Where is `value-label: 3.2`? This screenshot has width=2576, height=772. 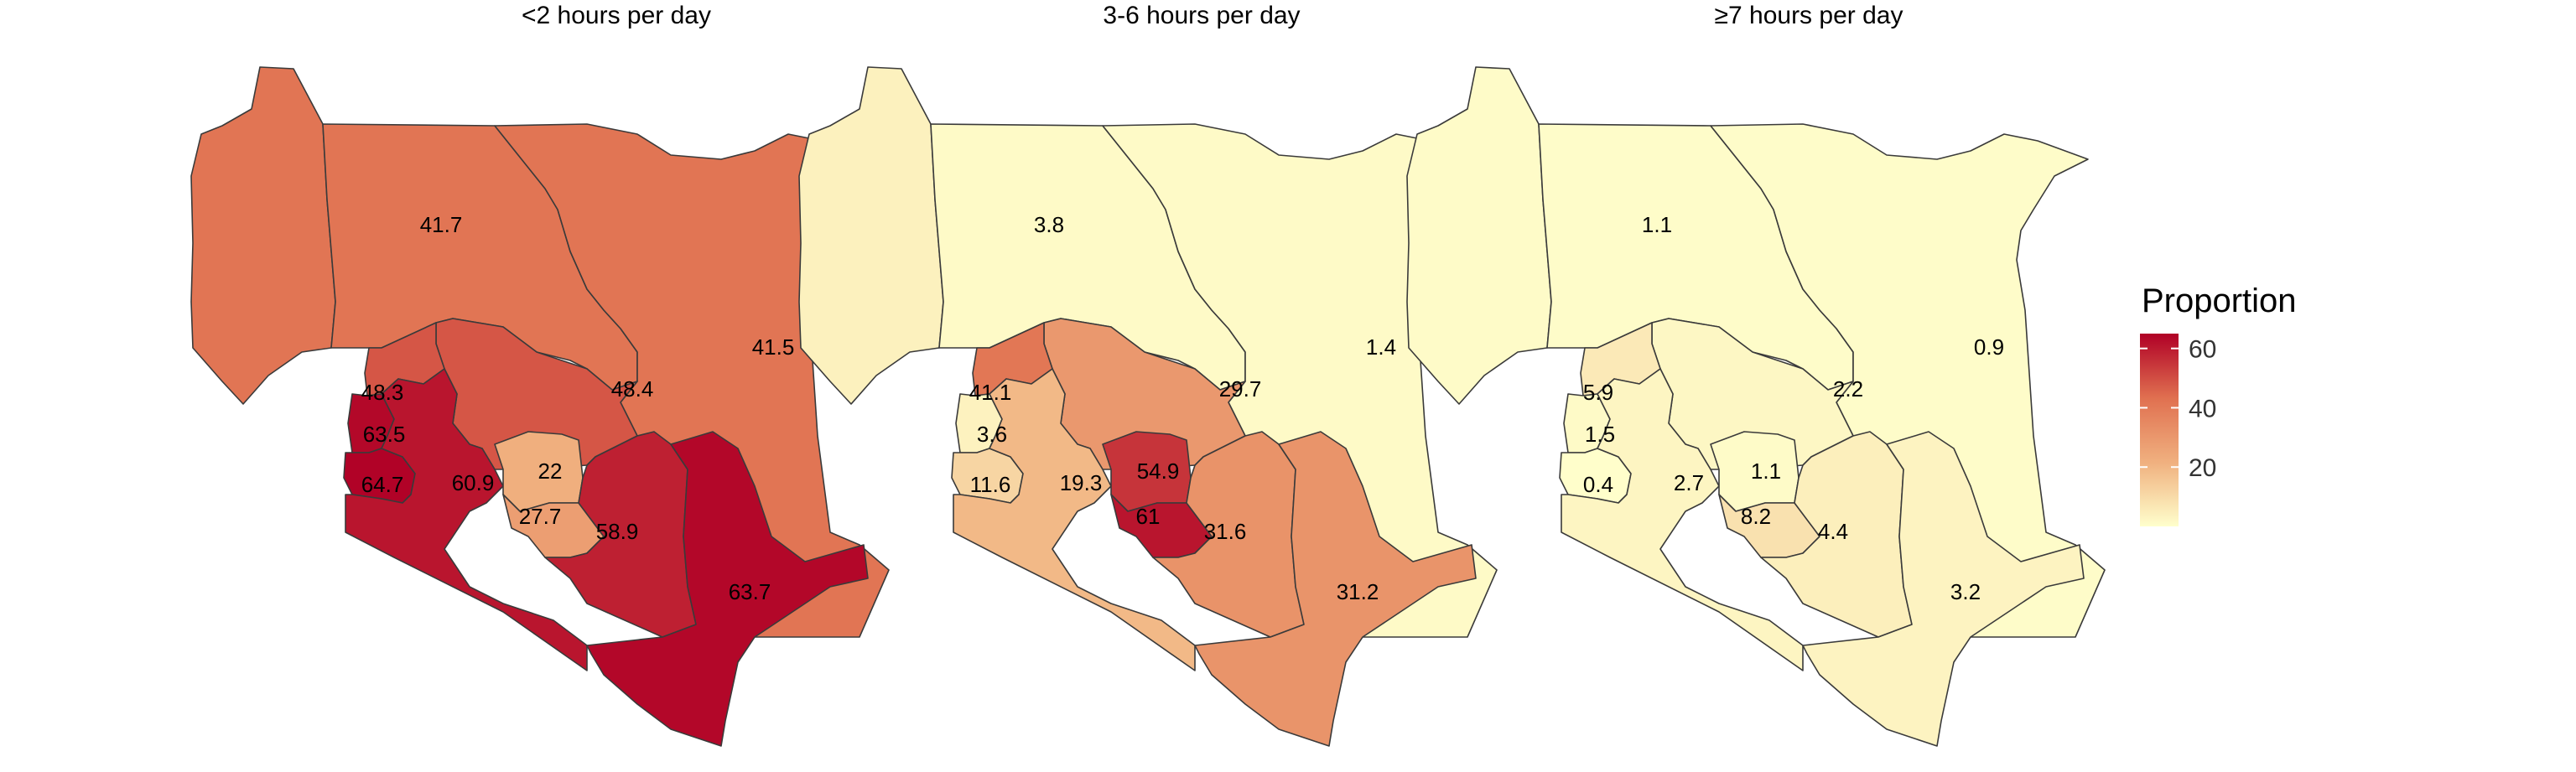
value-label: 3.2 is located at coordinates (1965, 591).